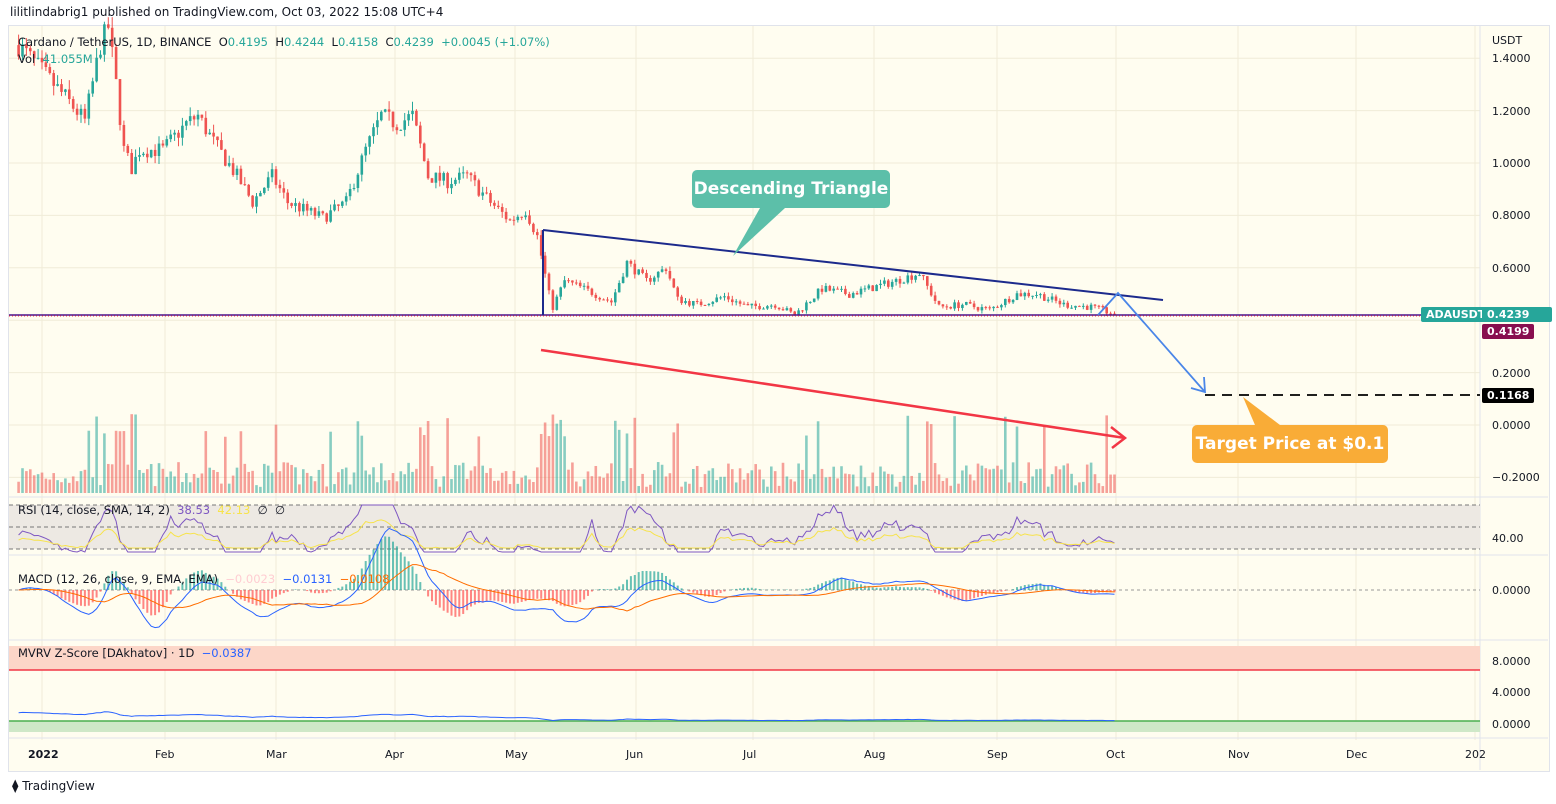 The width and height of the screenshot is (1556, 804). What do you see at coordinates (94, 510) in the screenshot?
I see `rsi-label: RSI (14, close, SMA, 14, 2)` at bounding box center [94, 510].